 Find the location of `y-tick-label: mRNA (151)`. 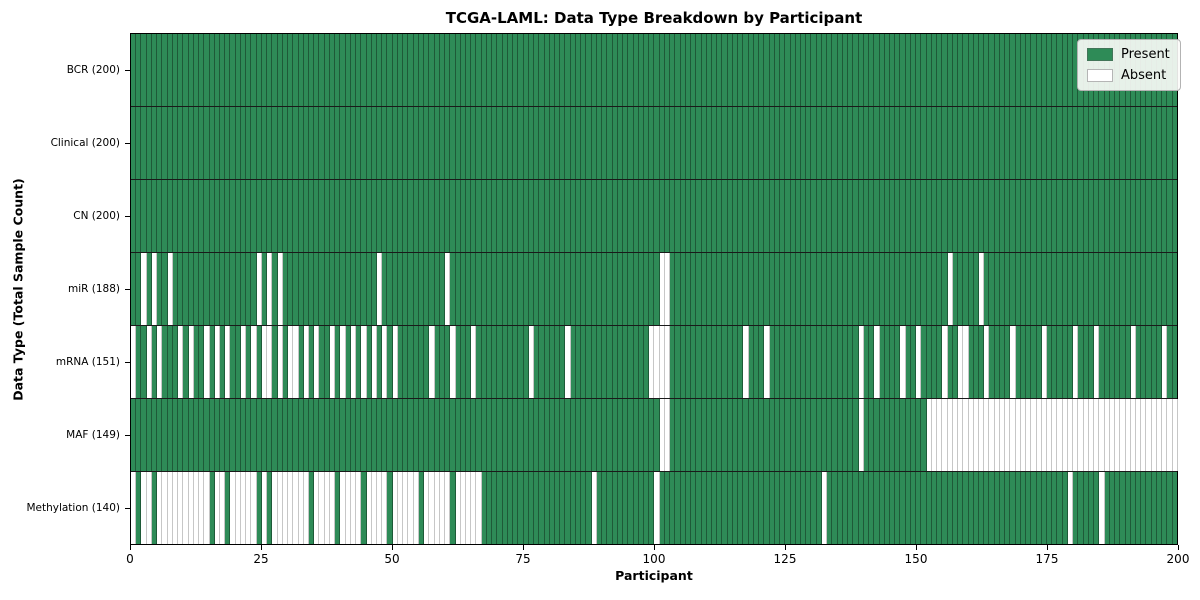

y-tick-label: mRNA (151) is located at coordinates (87, 362).